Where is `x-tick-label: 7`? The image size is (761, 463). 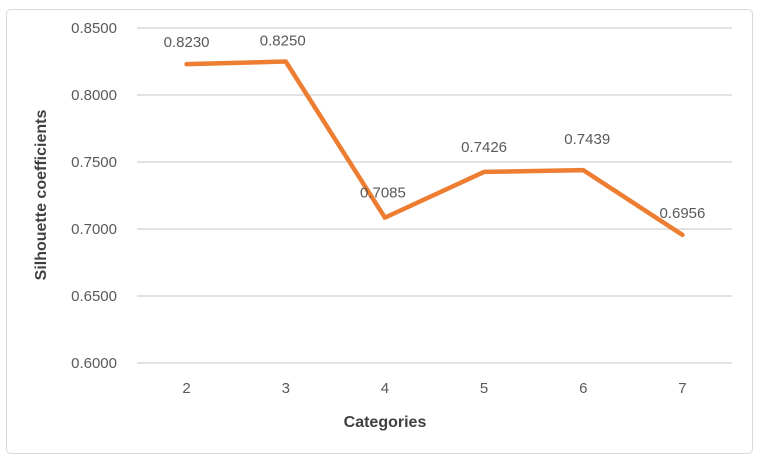 x-tick-label: 7 is located at coordinates (682, 388).